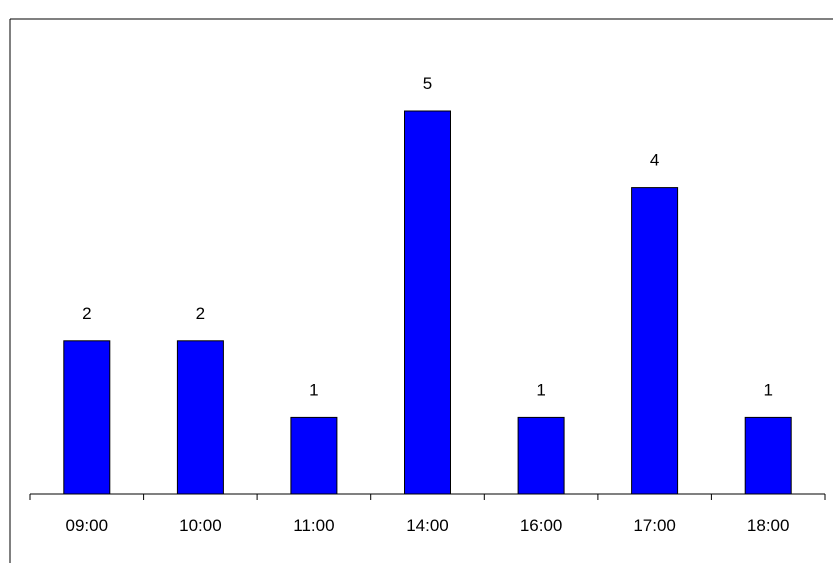  Describe the element at coordinates (654, 160) in the screenshot. I see `data-label-1700: 4` at that location.